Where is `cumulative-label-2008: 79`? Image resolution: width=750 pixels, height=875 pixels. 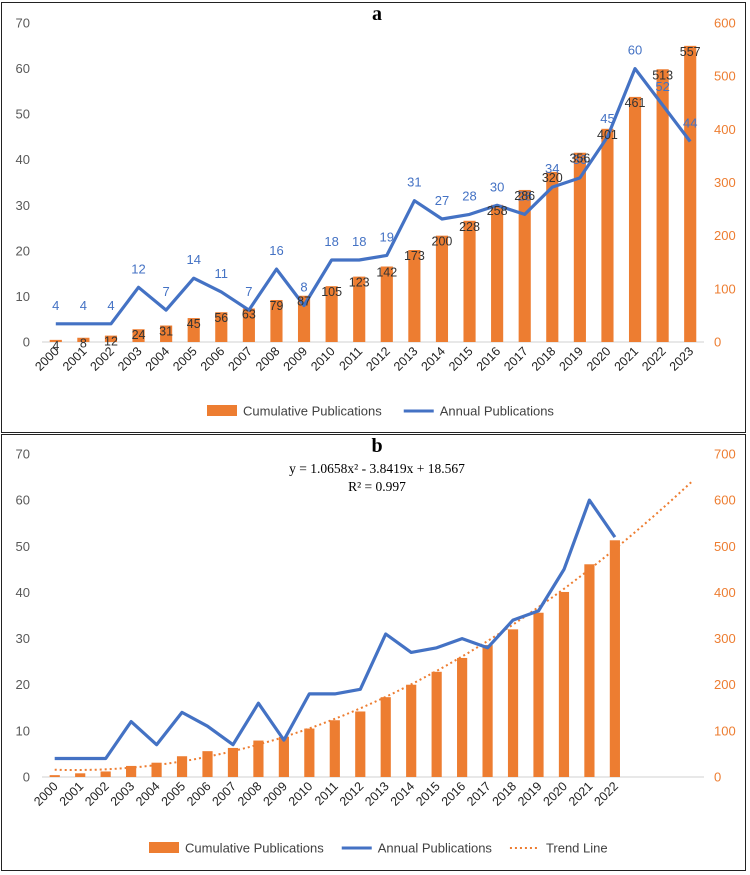 cumulative-label-2008: 79 is located at coordinates (277, 306).